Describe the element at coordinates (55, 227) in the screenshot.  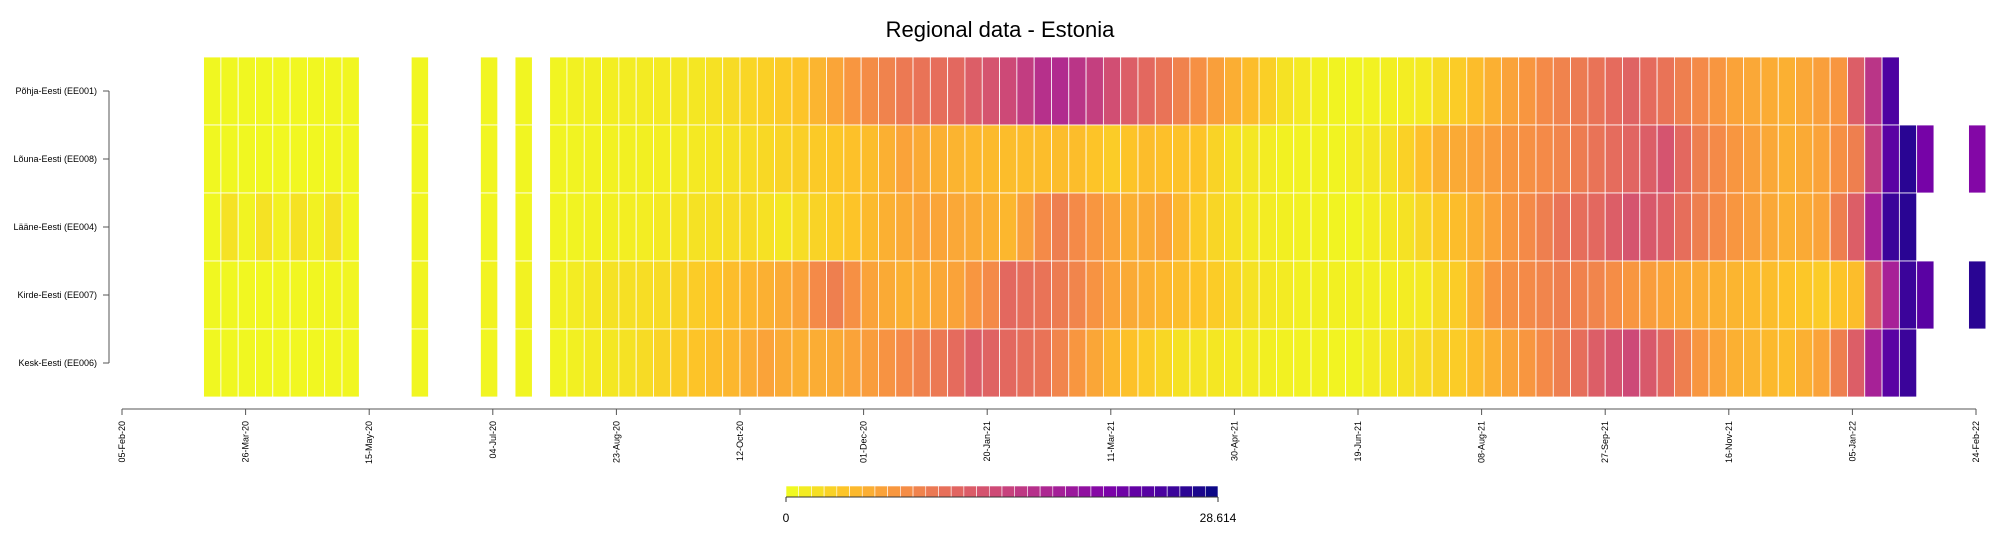
I see `row-label: Lääne-Eesti (EE004)` at that location.